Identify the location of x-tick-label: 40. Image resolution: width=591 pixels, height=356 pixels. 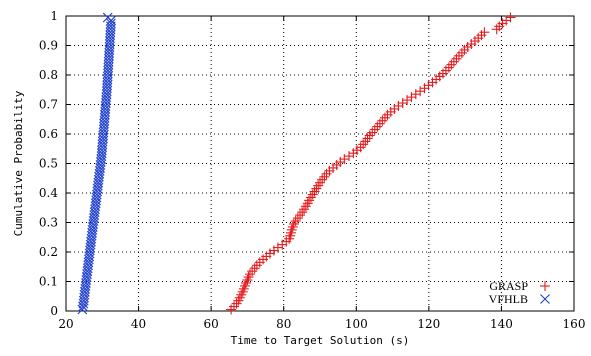
(138, 324).